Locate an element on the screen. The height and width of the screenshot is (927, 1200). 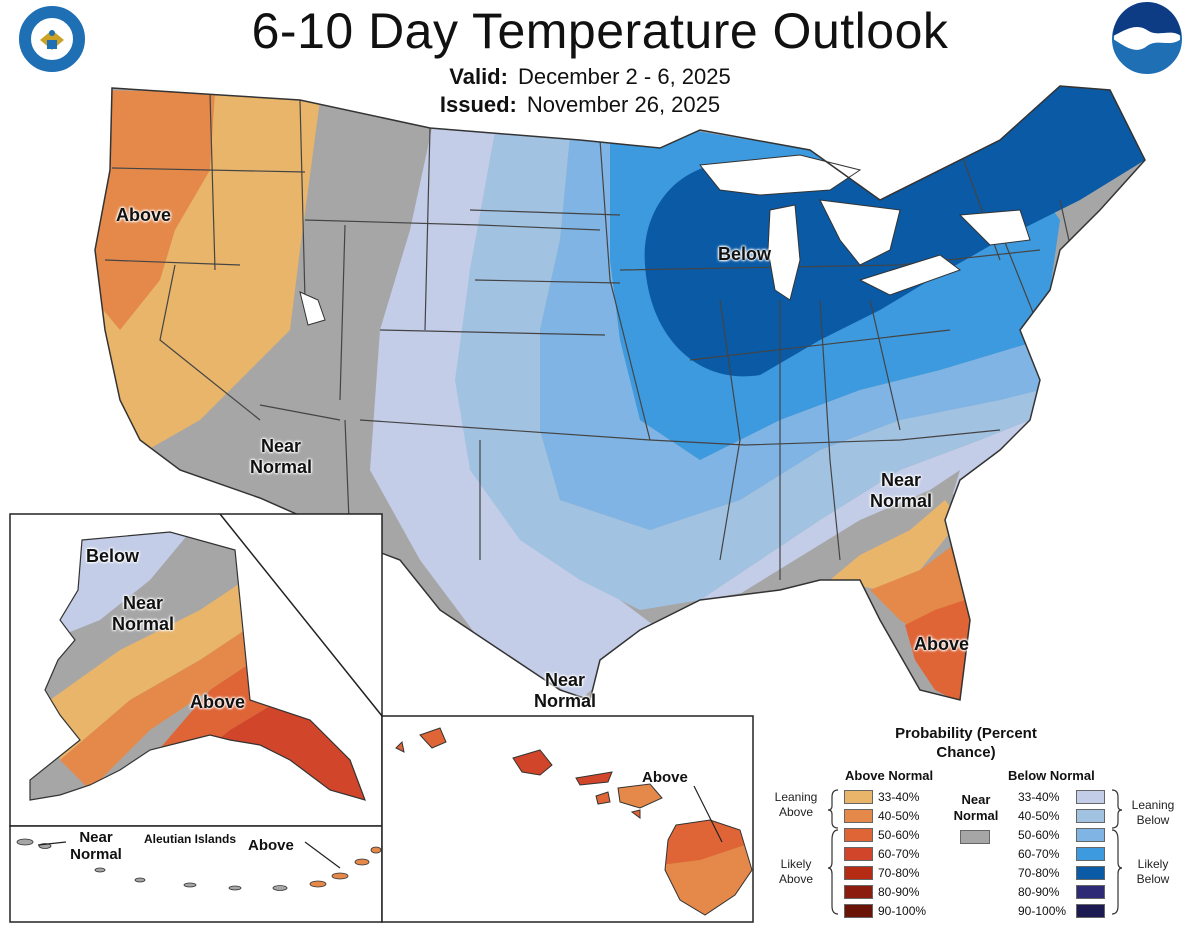
issued-date: Issued: November 26, 2025 is located at coordinates (590, 105).